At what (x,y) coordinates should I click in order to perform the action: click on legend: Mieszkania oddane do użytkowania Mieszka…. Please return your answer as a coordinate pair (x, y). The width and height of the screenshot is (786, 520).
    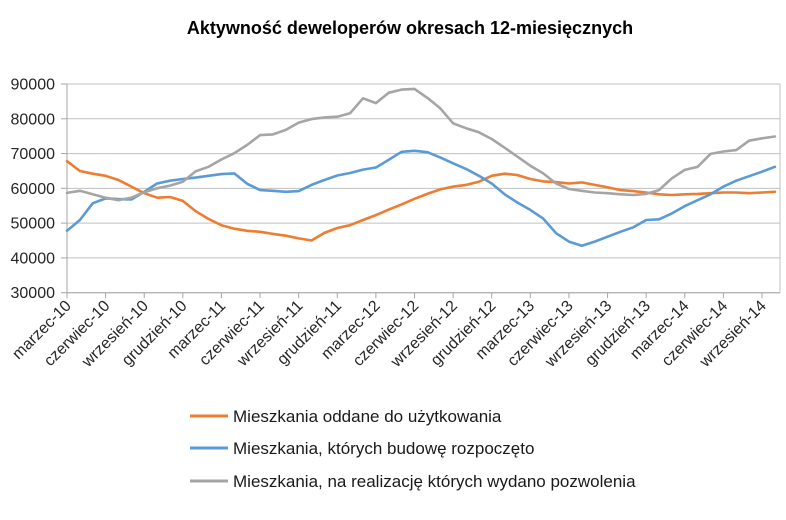
    Looking at the image, I should click on (413, 449).